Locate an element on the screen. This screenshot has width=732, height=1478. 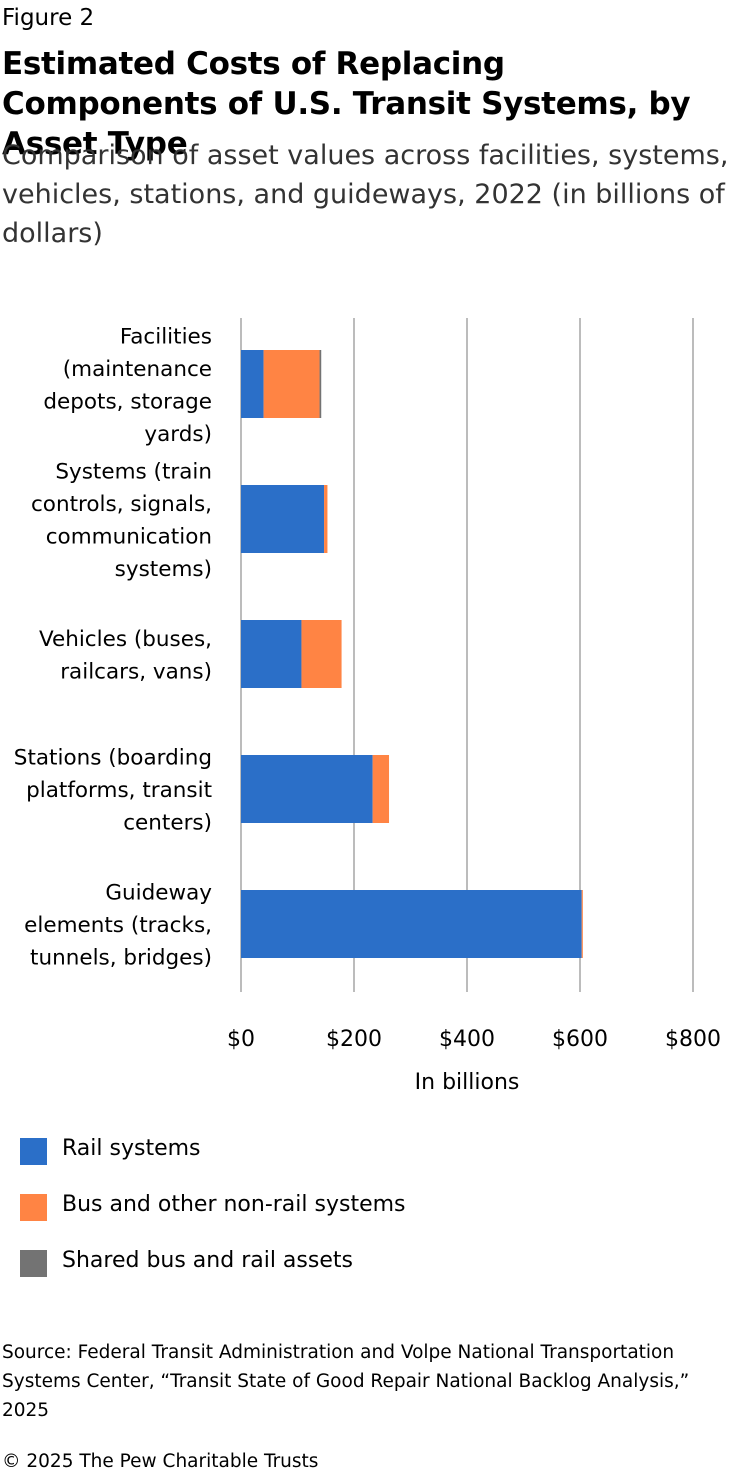
tick-label-0: $0 is located at coordinates (241, 1039).